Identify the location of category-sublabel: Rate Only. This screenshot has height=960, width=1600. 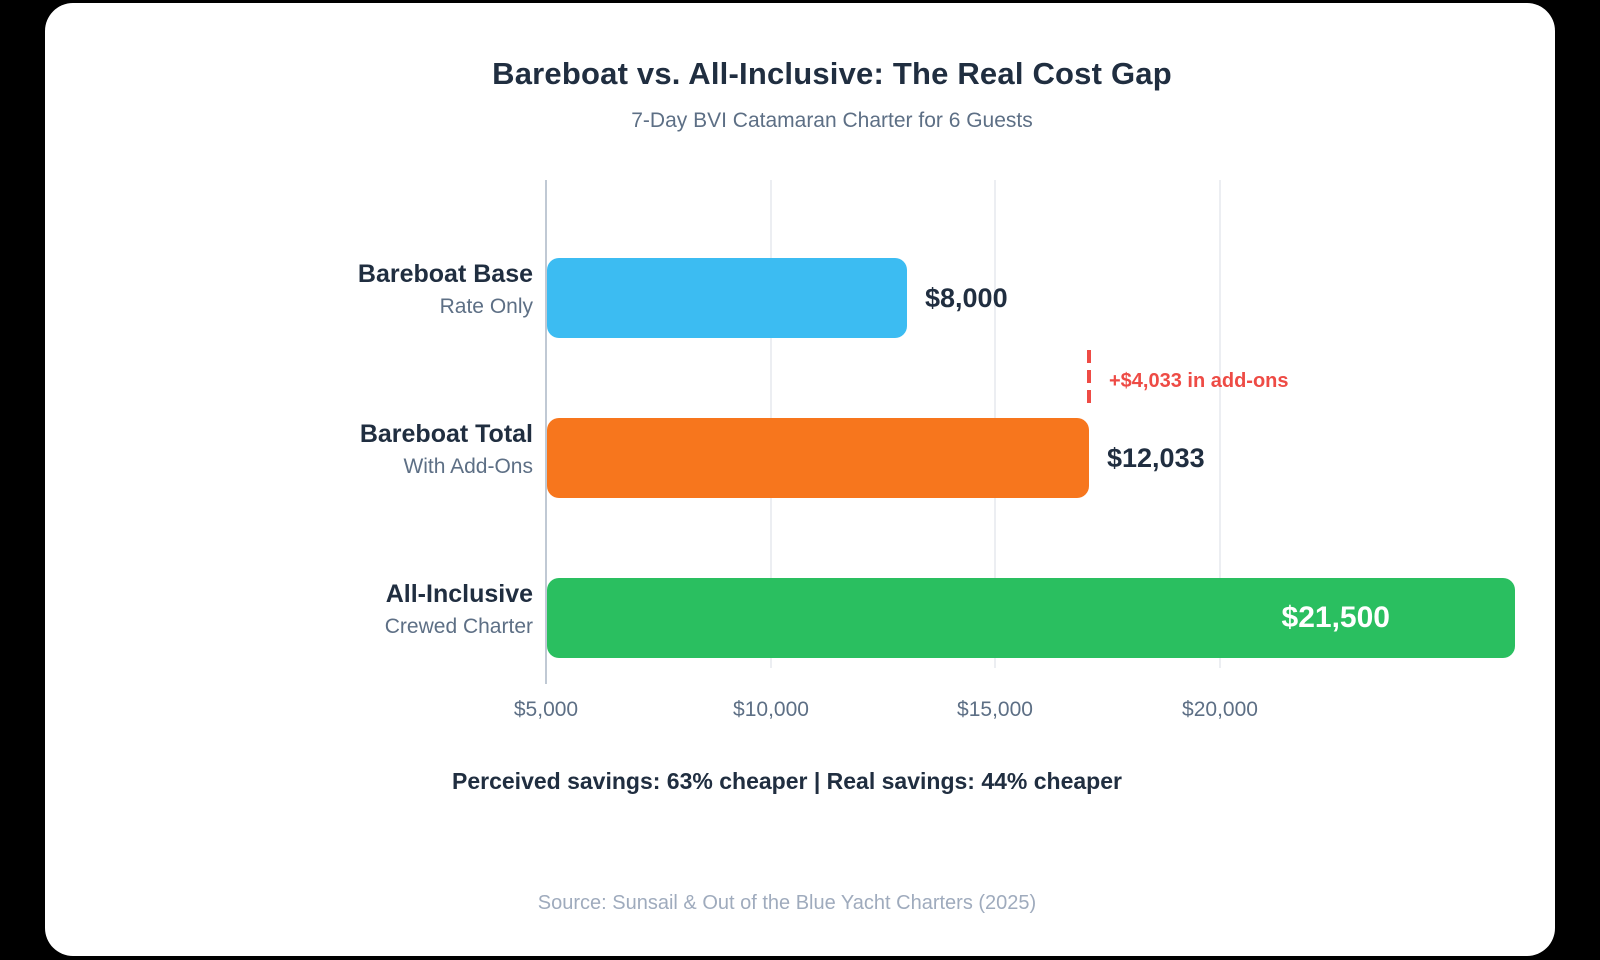
(486, 306).